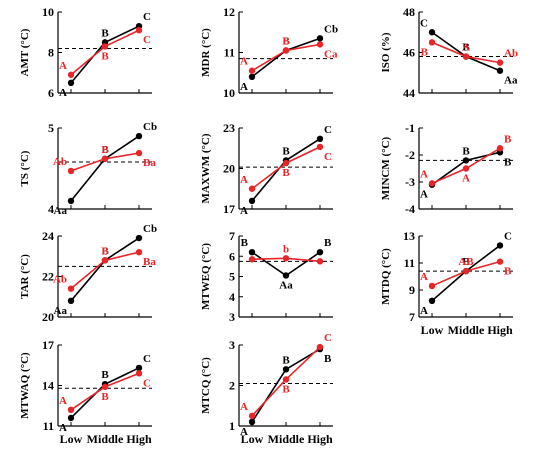 The image size is (550, 458). I want to click on y-tick-label: 9, so click(412, 290).